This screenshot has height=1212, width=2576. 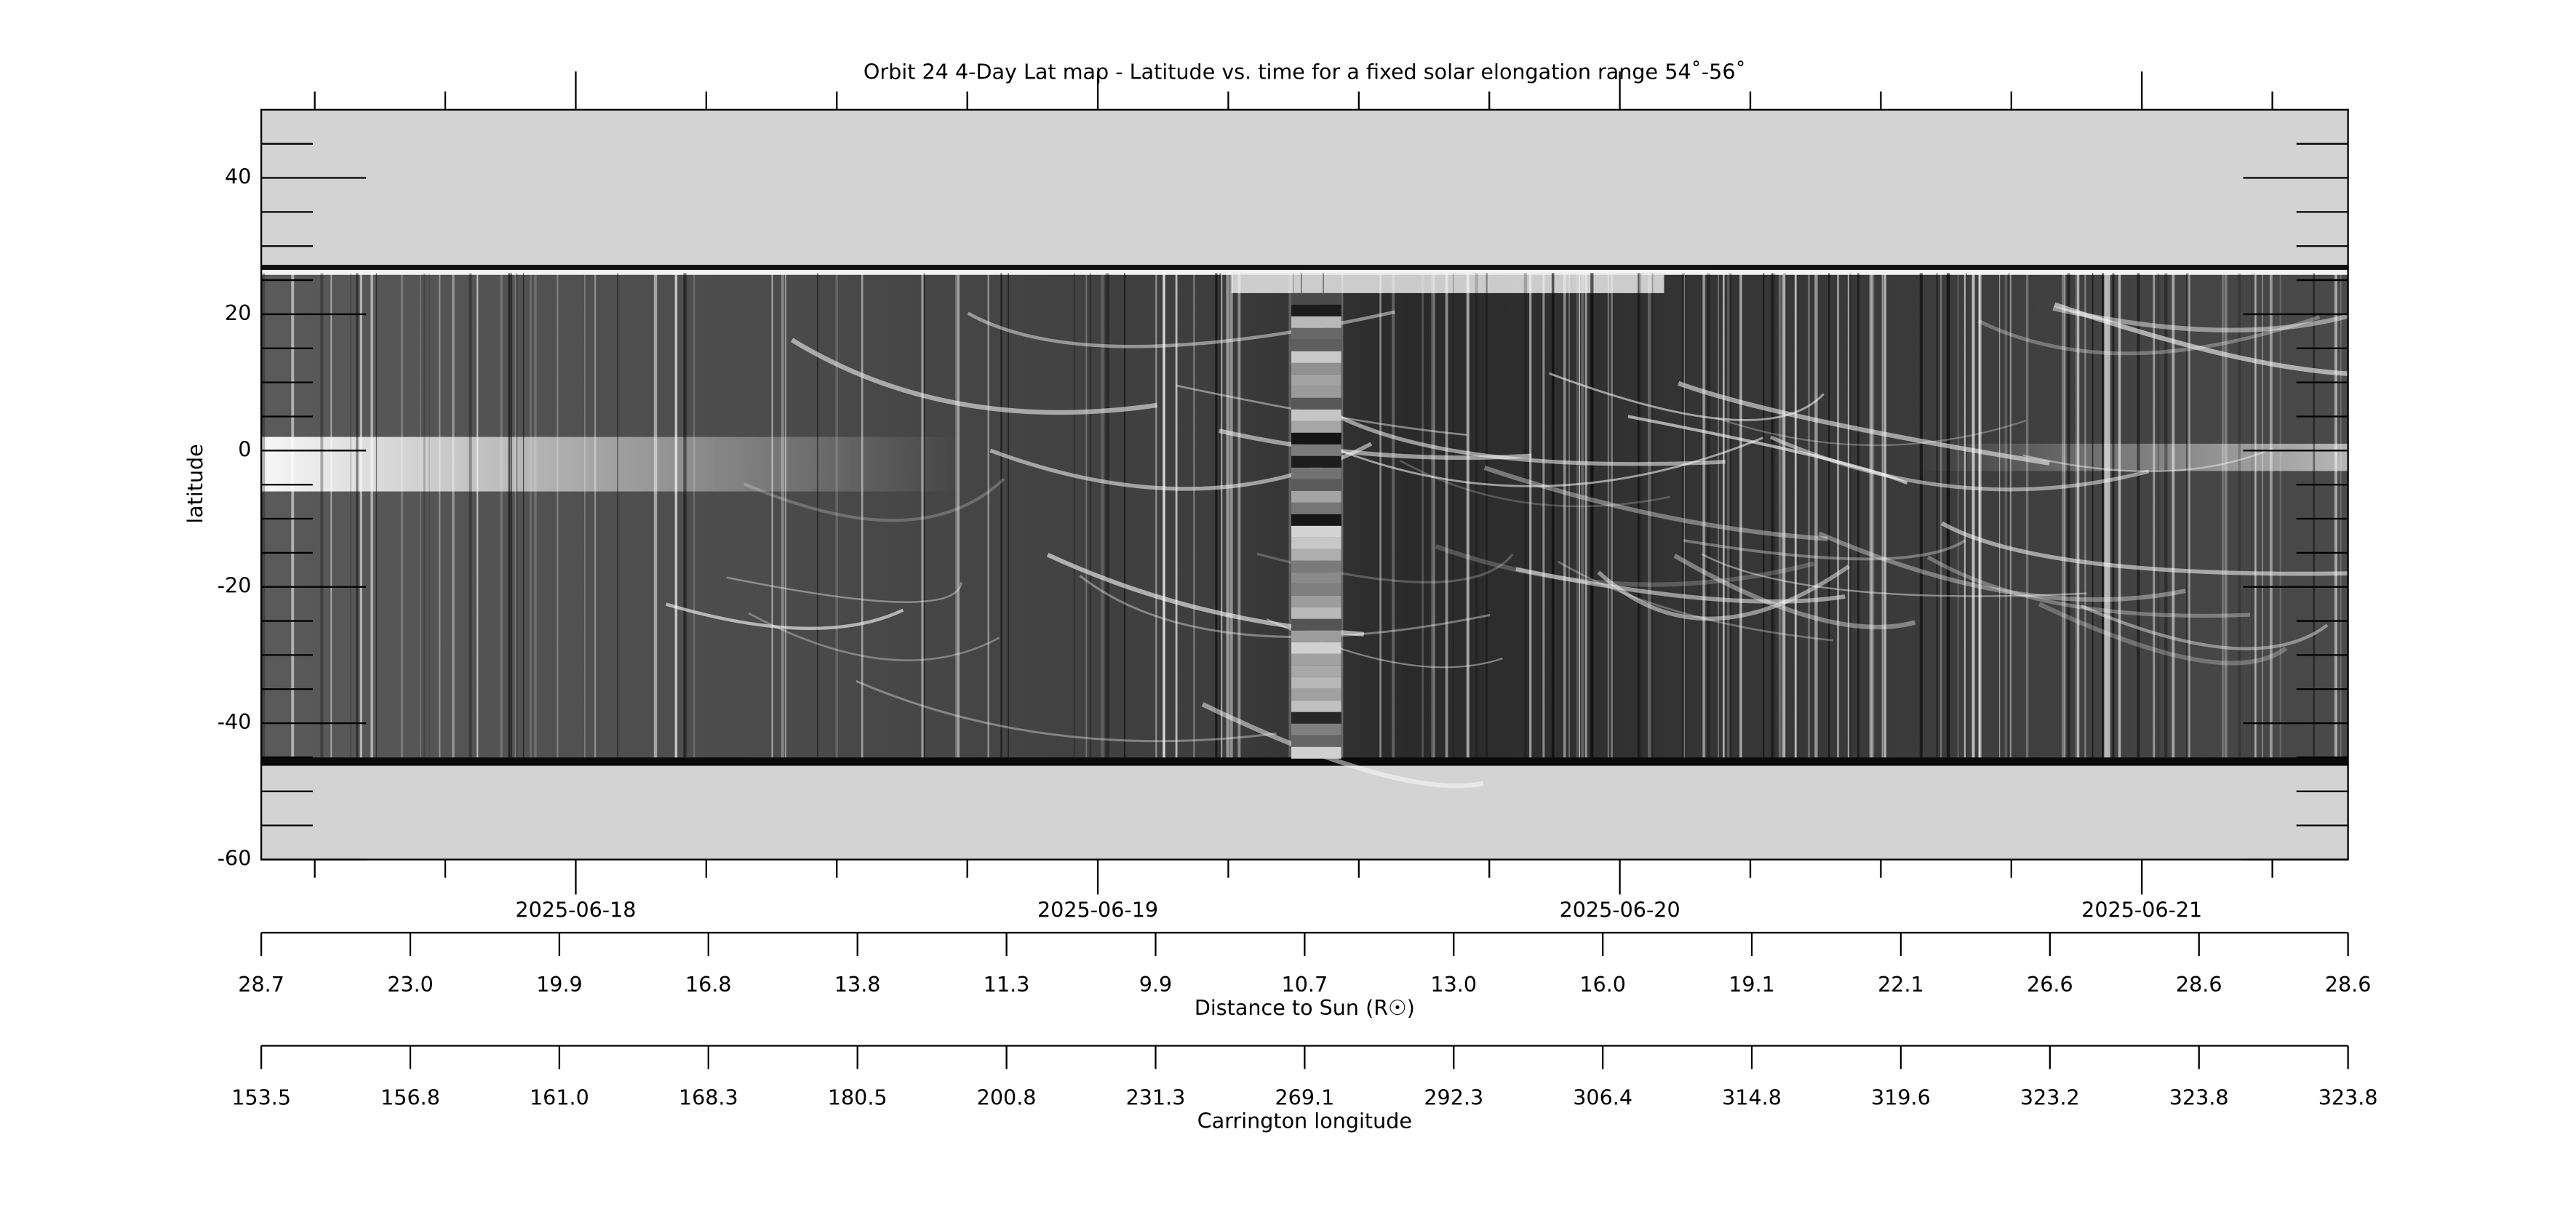 What do you see at coordinates (1602, 984) in the screenshot?
I see `distance_axis-tick-label: 16.0` at bounding box center [1602, 984].